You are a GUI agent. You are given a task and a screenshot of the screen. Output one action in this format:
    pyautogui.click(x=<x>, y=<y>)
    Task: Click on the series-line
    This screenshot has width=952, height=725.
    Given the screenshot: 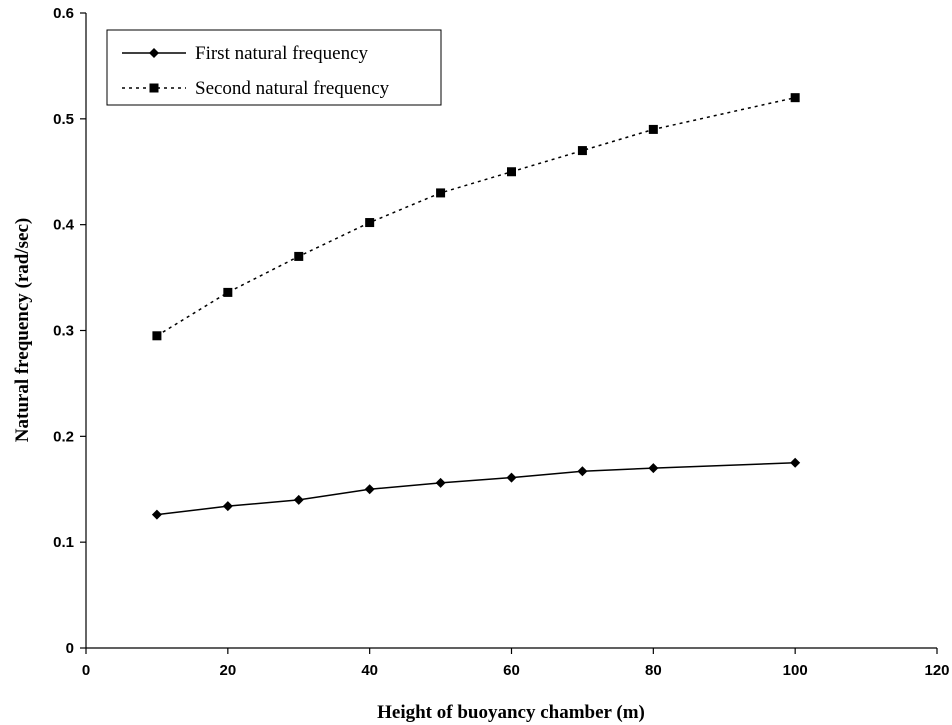 What is the action you would take?
    pyautogui.click(x=476, y=489)
    